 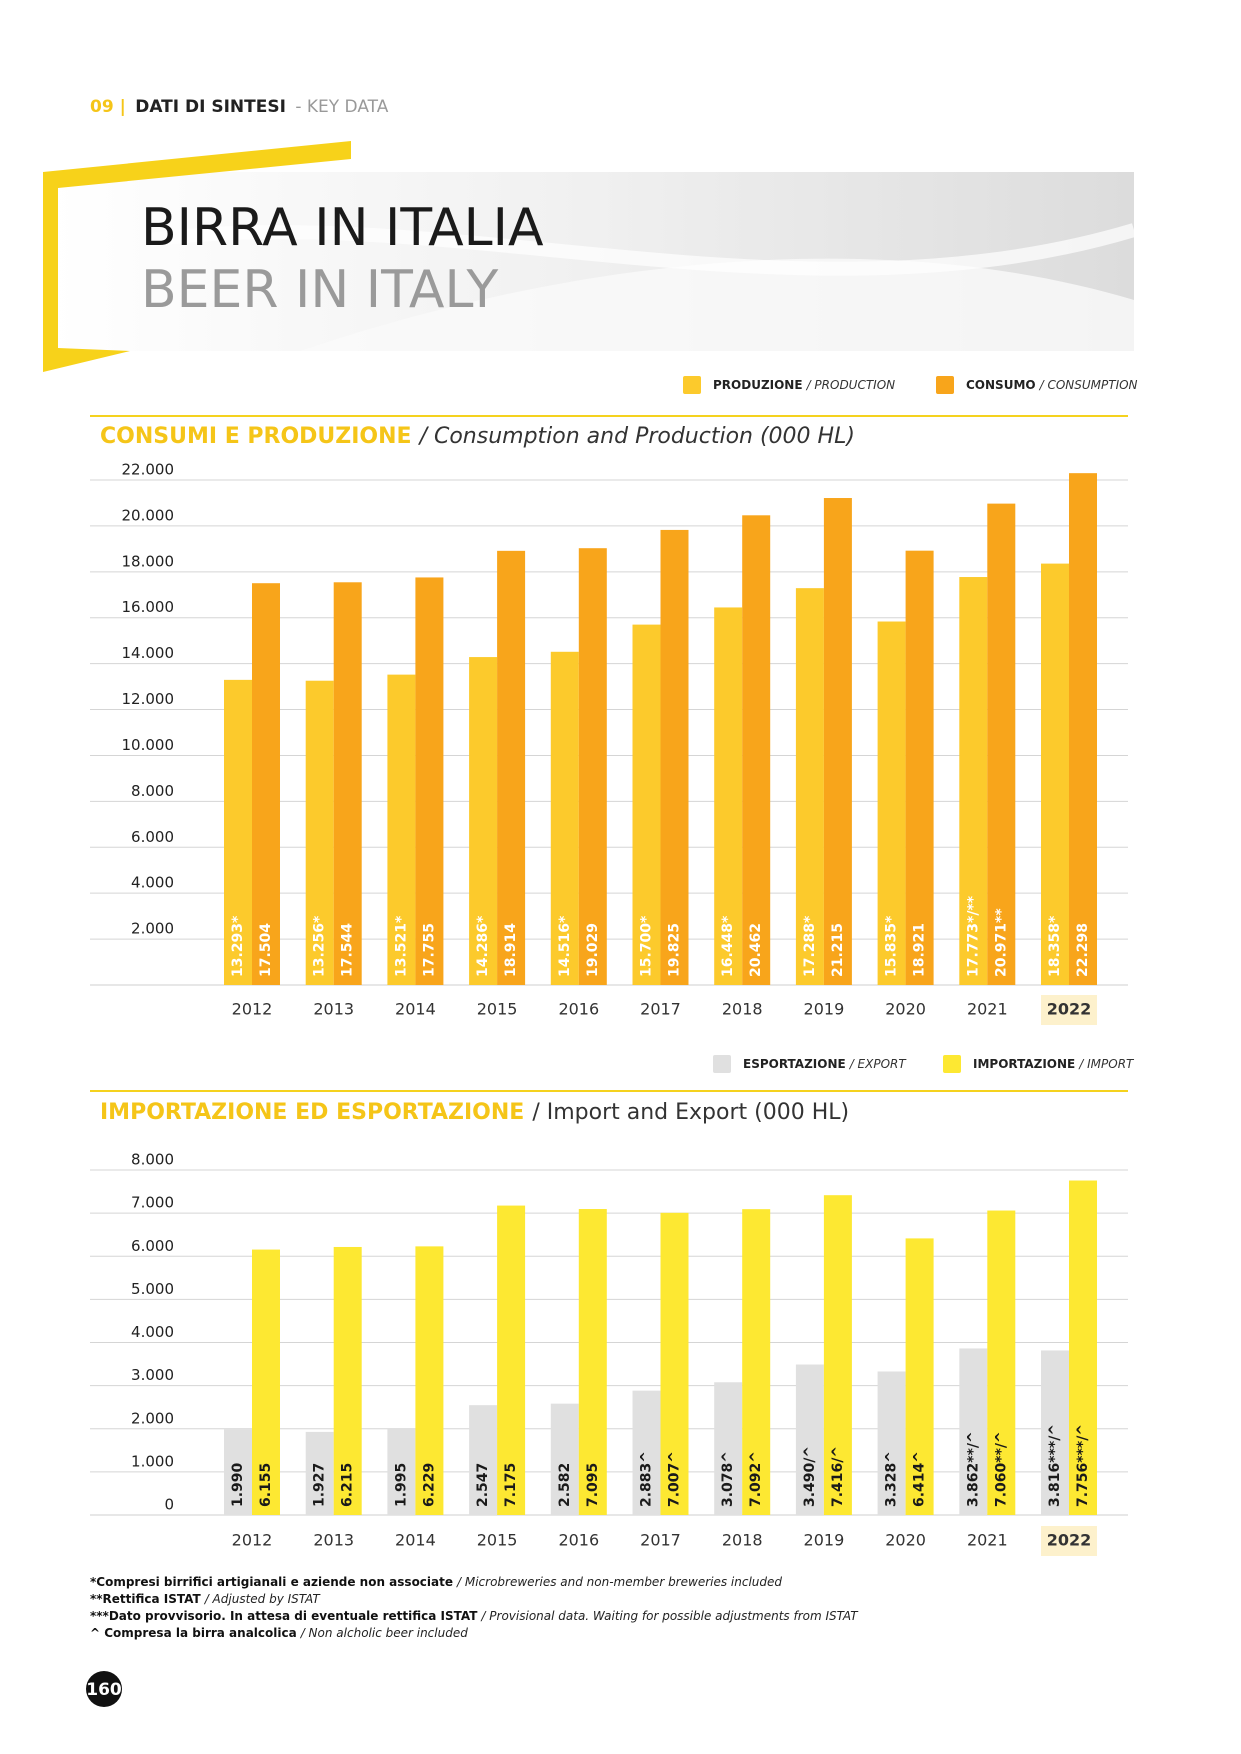 I want to click on value-label: 1.990, so click(x=238, y=1484).